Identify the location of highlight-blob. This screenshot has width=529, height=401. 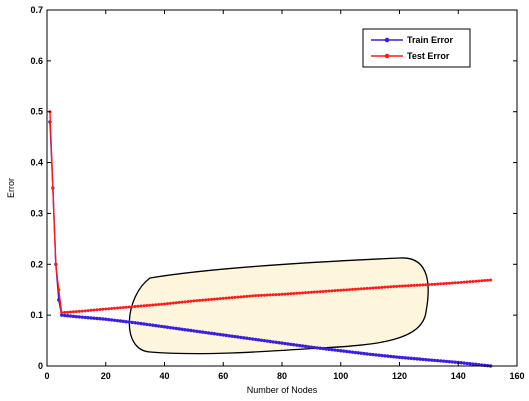
(278, 306).